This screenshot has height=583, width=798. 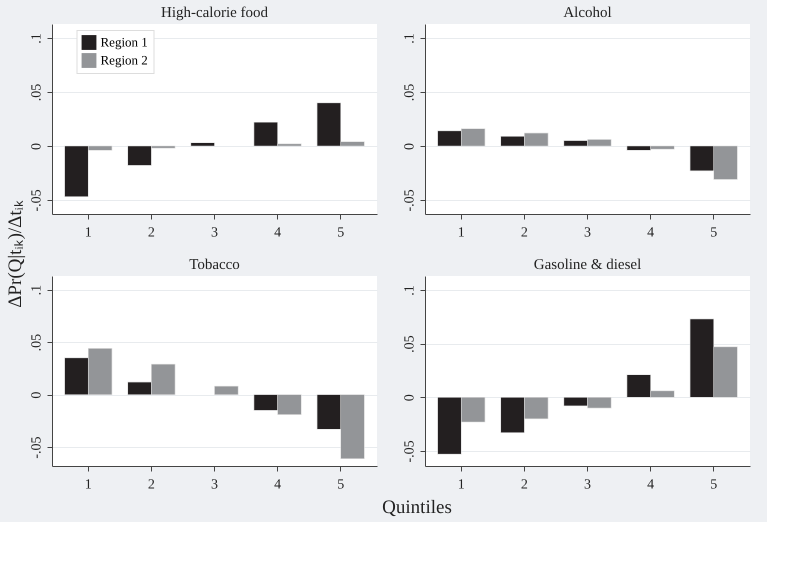 I want to click on y-axis-title: ΔPr(Q|tᵢₖ)/Δtᵢₖ, so click(x=15, y=254).